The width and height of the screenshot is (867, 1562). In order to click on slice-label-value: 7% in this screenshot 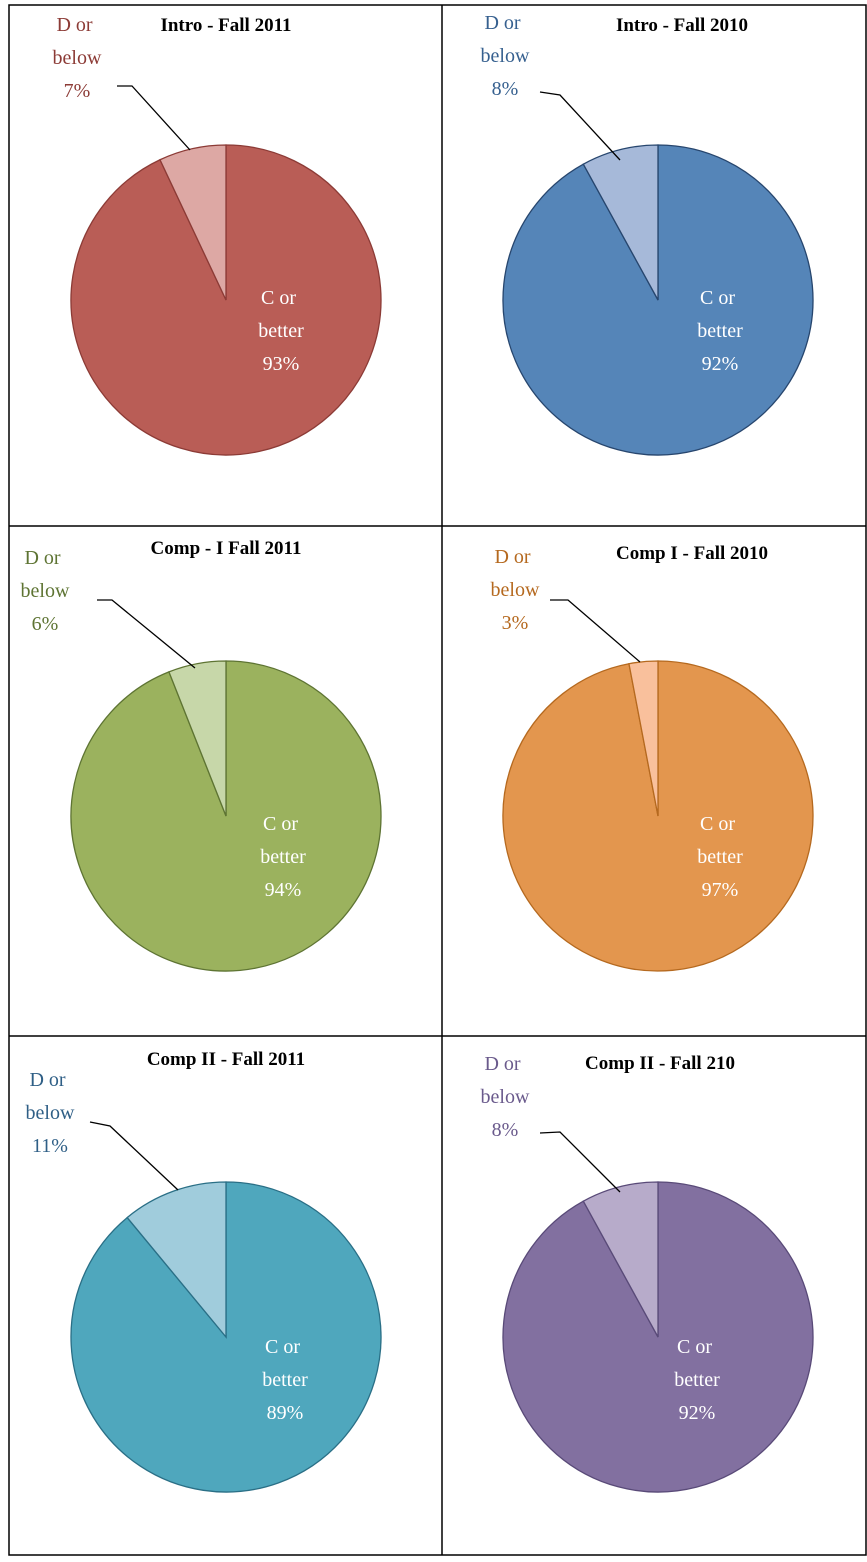, I will do `click(77, 91)`.